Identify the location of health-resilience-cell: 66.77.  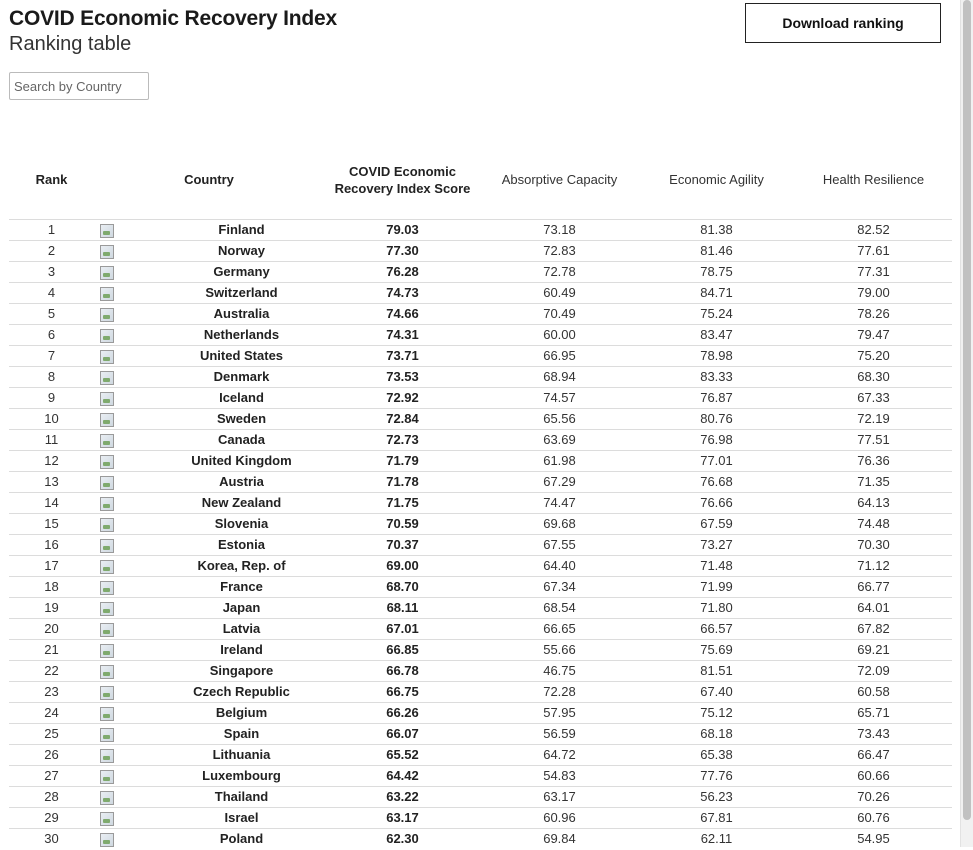
(873, 587).